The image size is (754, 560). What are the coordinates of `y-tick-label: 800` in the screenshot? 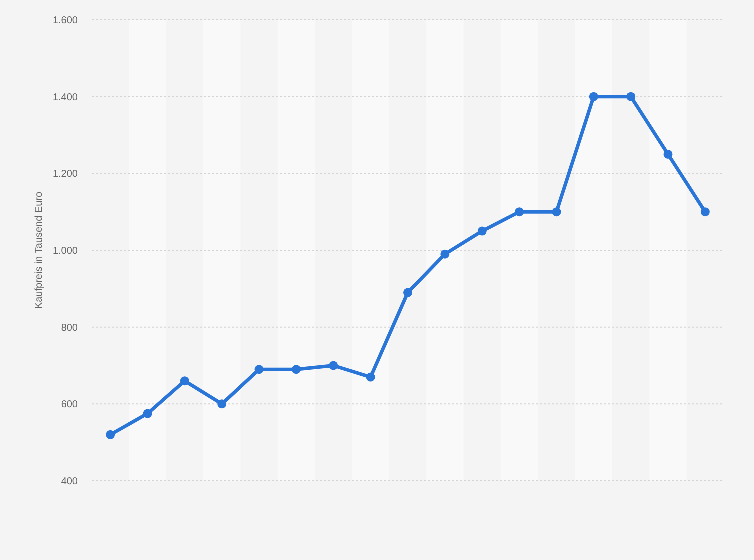 It's located at (69, 328).